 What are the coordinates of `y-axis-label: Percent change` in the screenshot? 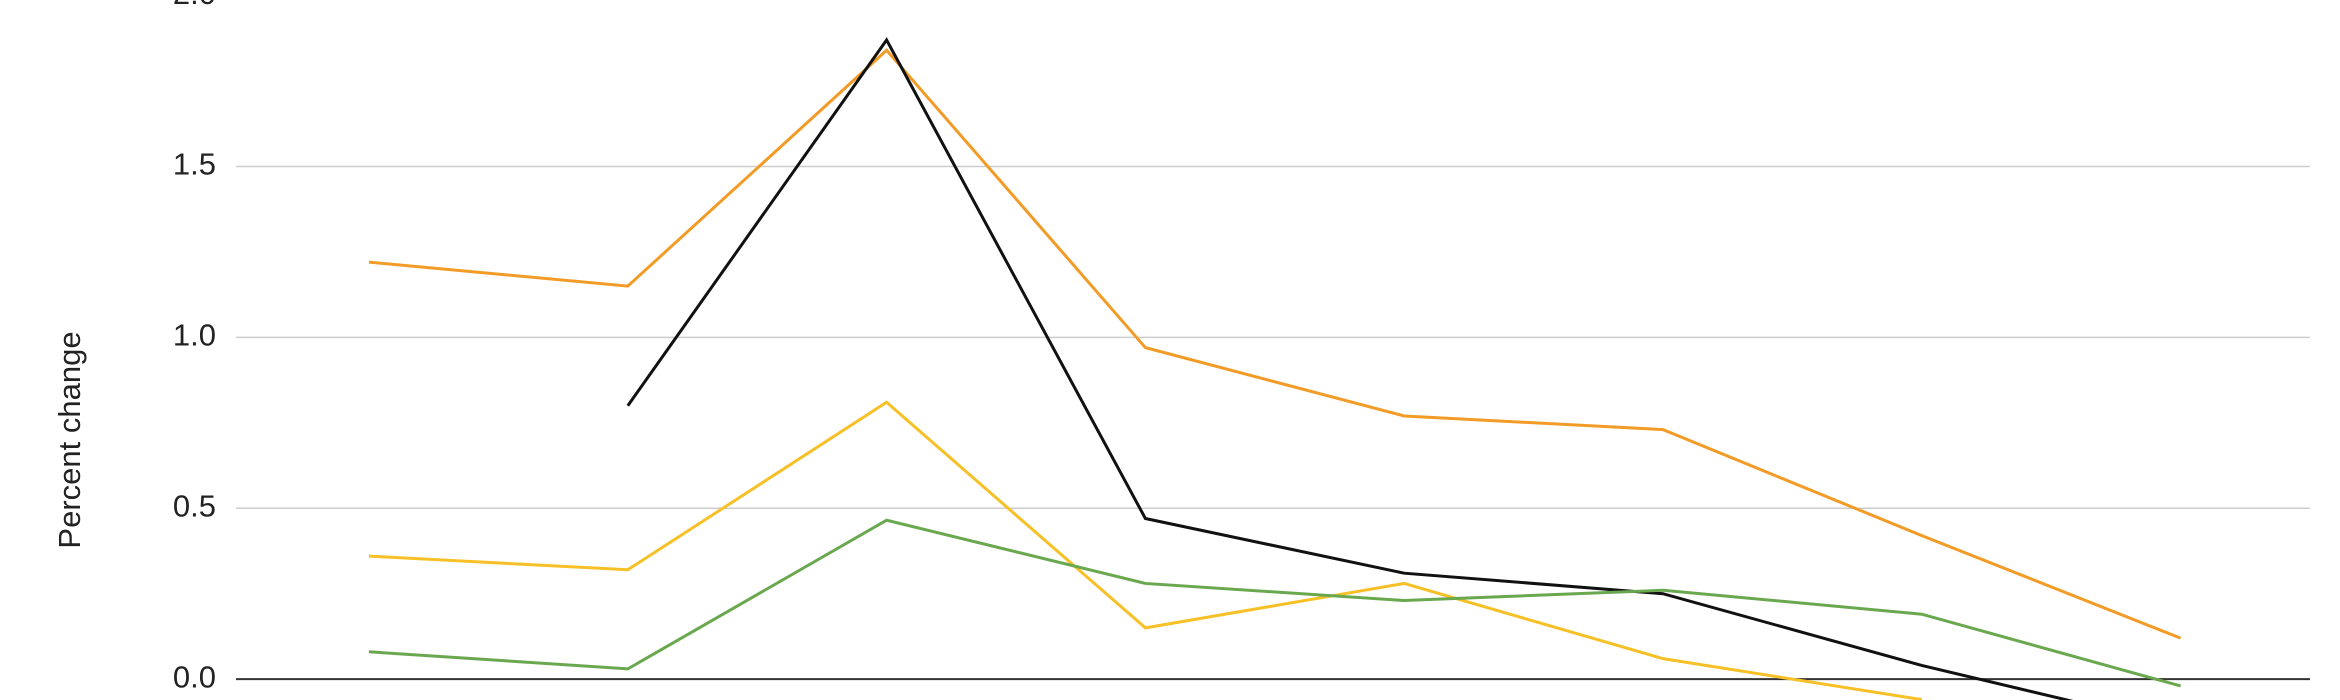 It's located at (69, 439).